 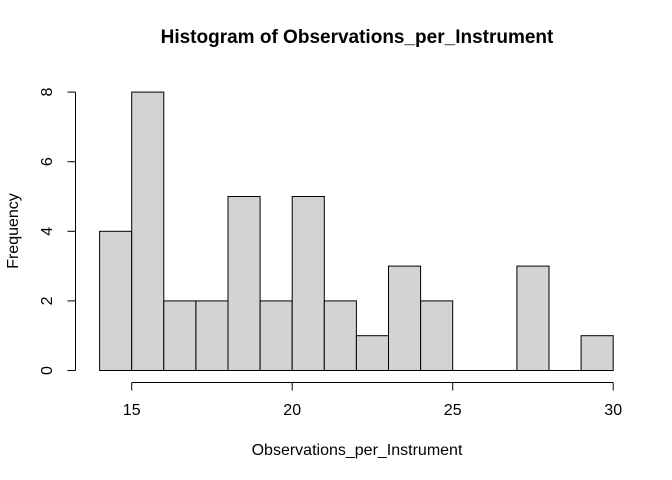 I want to click on x-axis-label: Observations_per_Instrument, so click(x=357, y=450).